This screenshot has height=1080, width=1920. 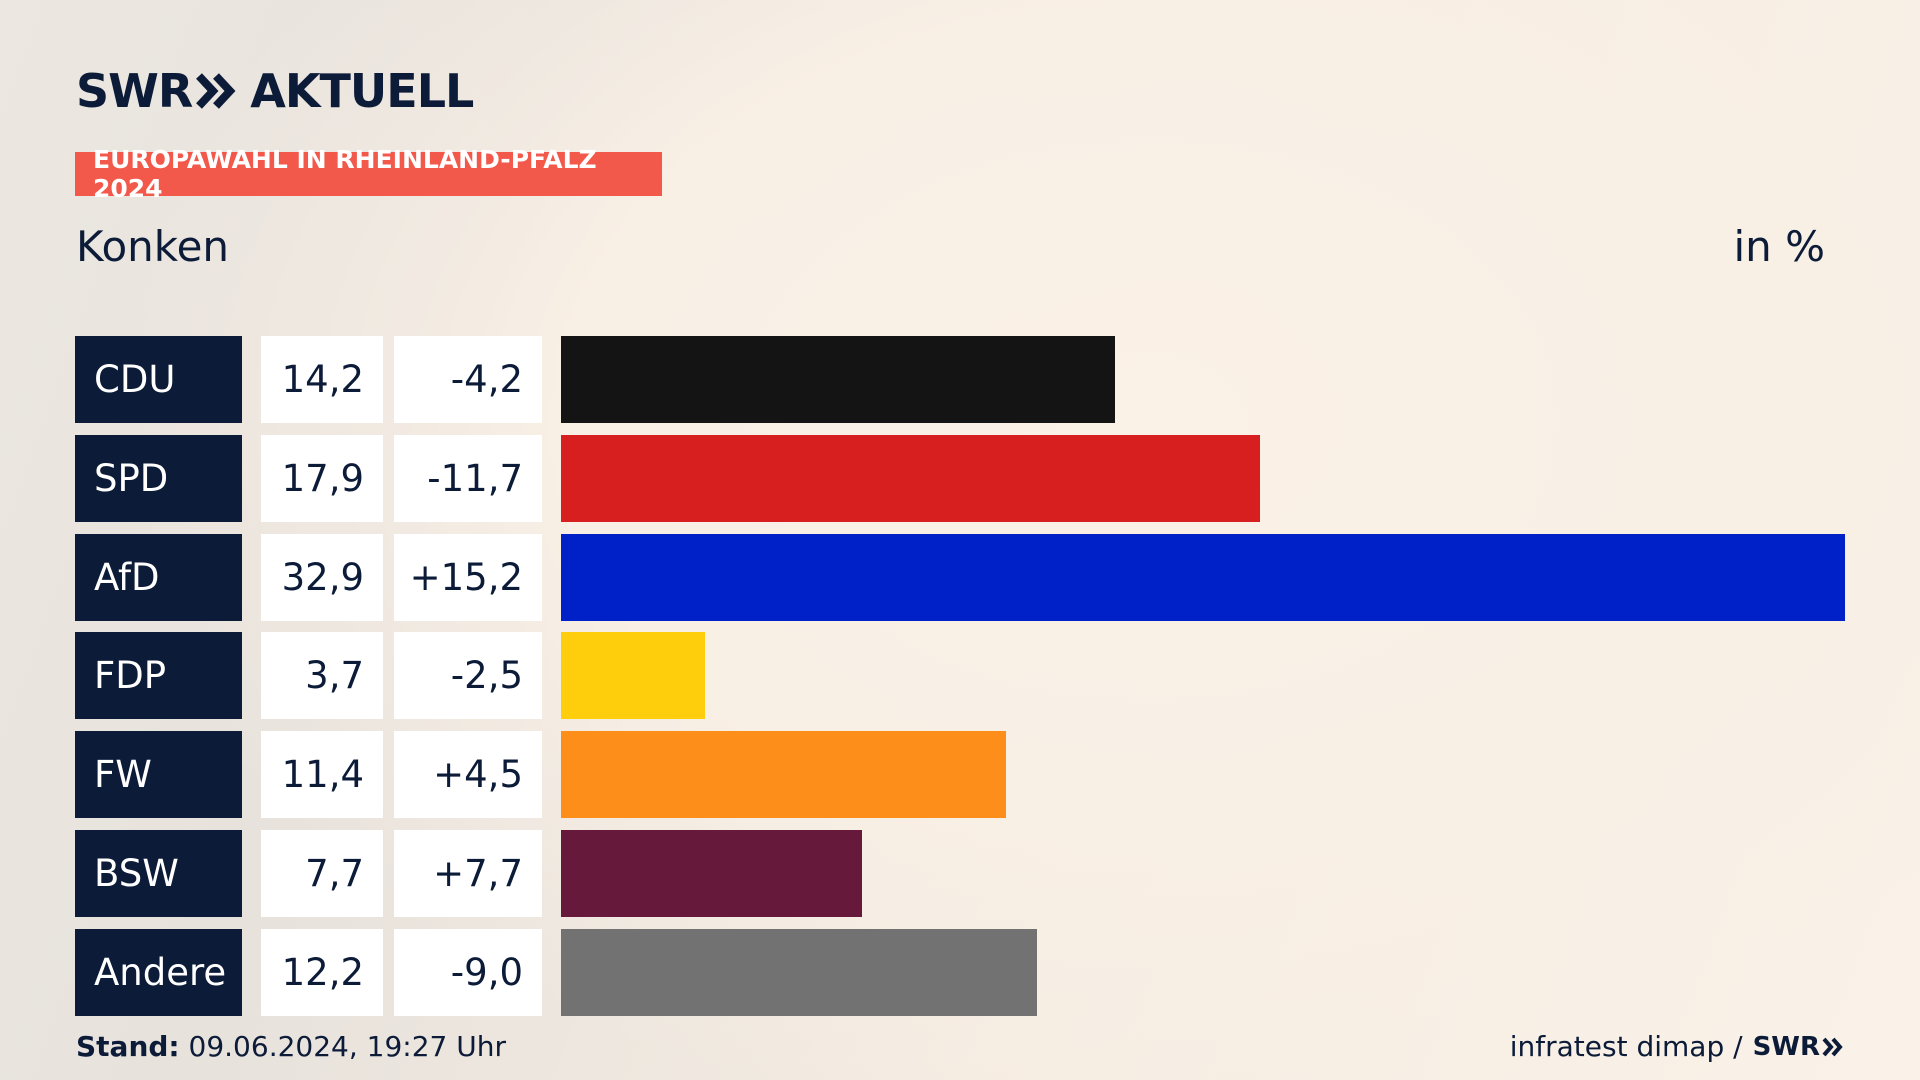 I want to click on swr-aktuell-logo: SWR AKTUELL, so click(x=275, y=91).